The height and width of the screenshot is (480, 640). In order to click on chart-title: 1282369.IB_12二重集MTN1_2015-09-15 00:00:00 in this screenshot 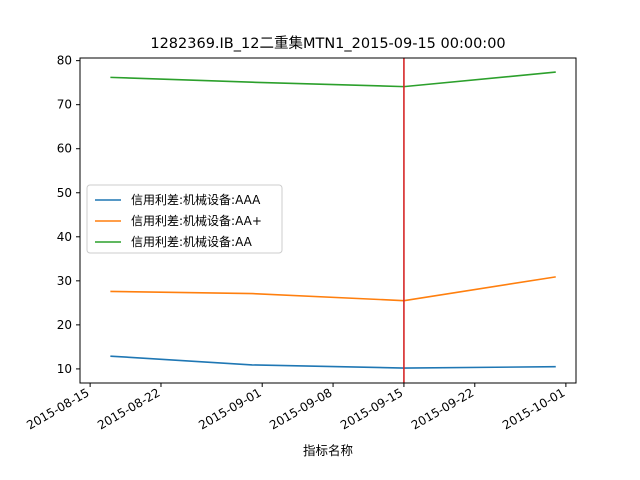, I will do `click(327, 43)`.